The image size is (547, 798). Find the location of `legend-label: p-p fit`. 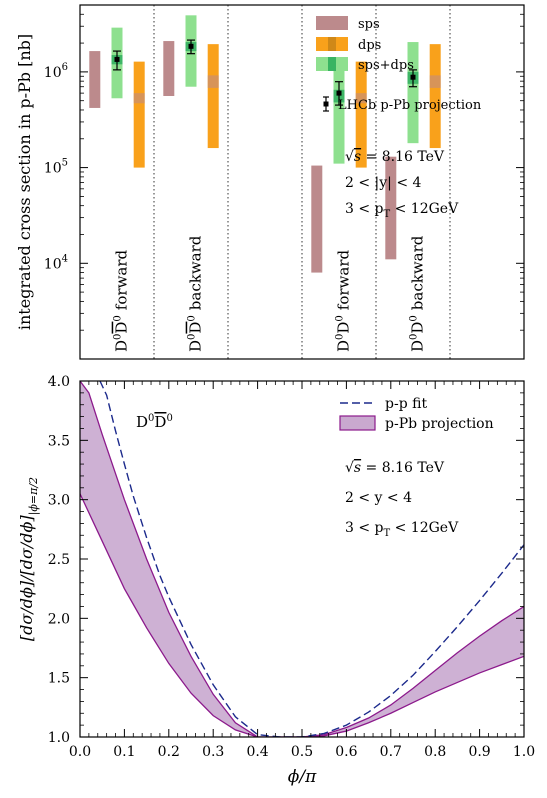

legend-label: p-p fit is located at coordinates (406, 404).